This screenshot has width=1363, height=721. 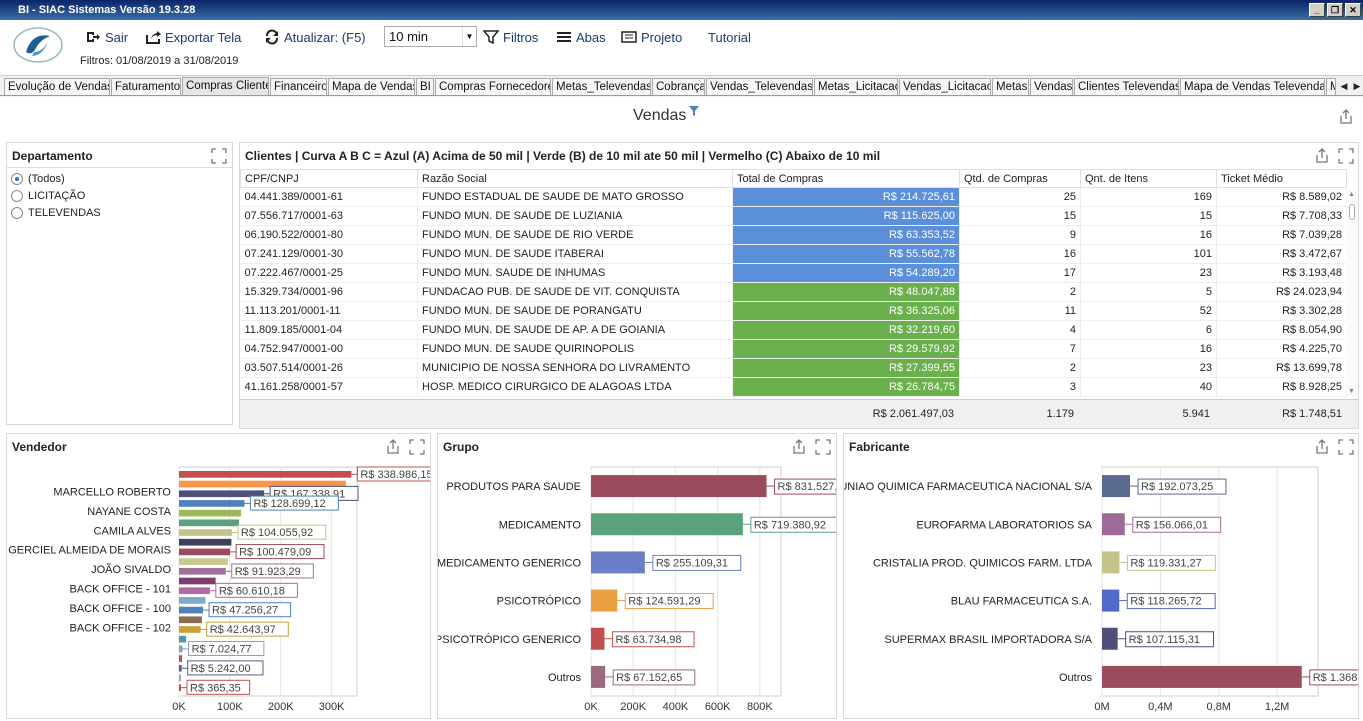 I want to click on tab-vendas-televendas: Vendas_Televendas, so click(x=759, y=86).